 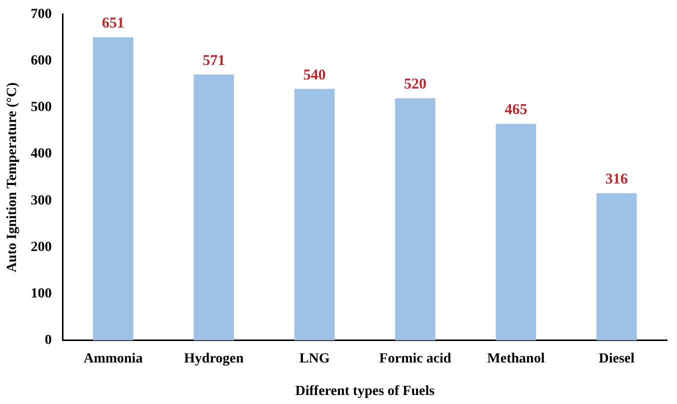 I want to click on y-tick-label: 500, so click(x=41, y=108).